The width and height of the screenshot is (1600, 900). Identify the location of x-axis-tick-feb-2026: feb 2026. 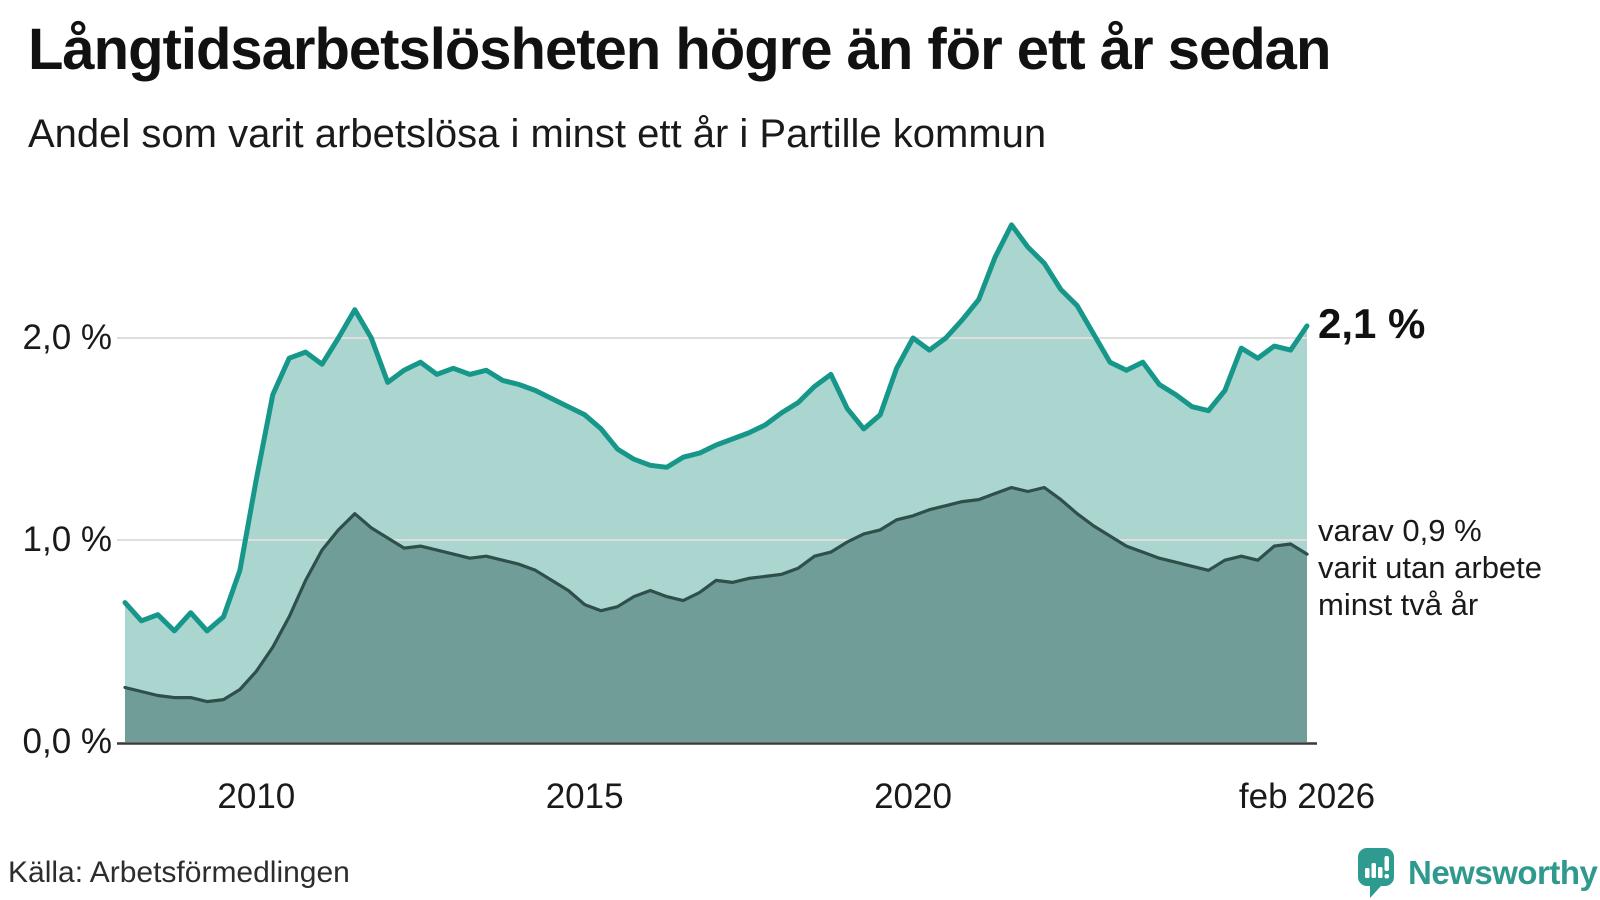
(1307, 796).